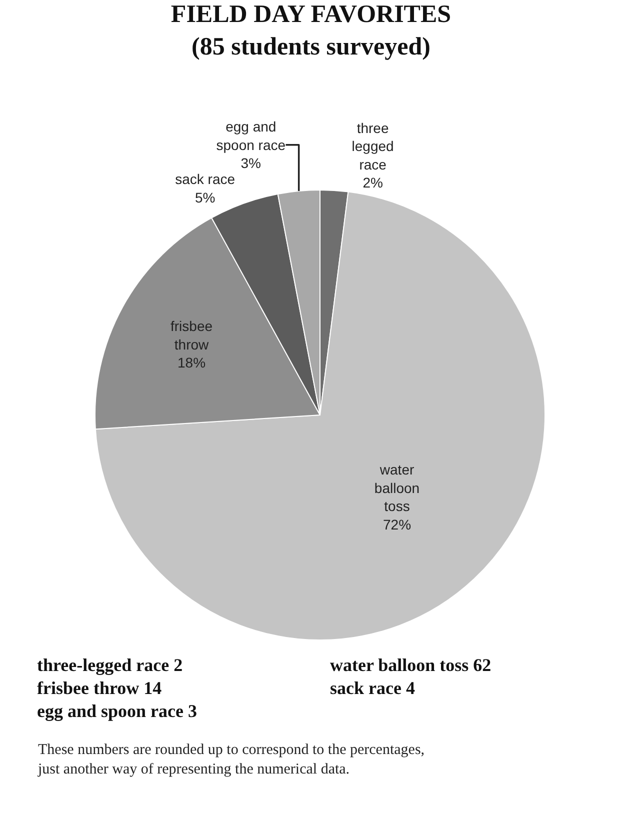  Describe the element at coordinates (311, 14) in the screenshot. I see `chart-title: FIELD DAY FAVORITES` at that location.